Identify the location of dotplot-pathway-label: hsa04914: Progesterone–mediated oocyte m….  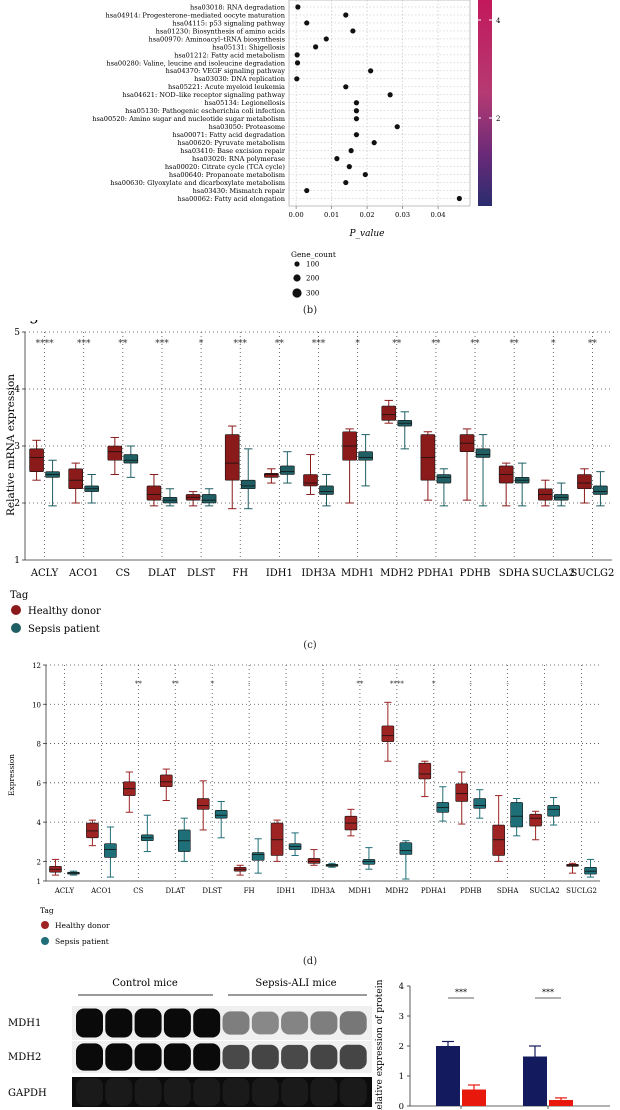
(196, 15).